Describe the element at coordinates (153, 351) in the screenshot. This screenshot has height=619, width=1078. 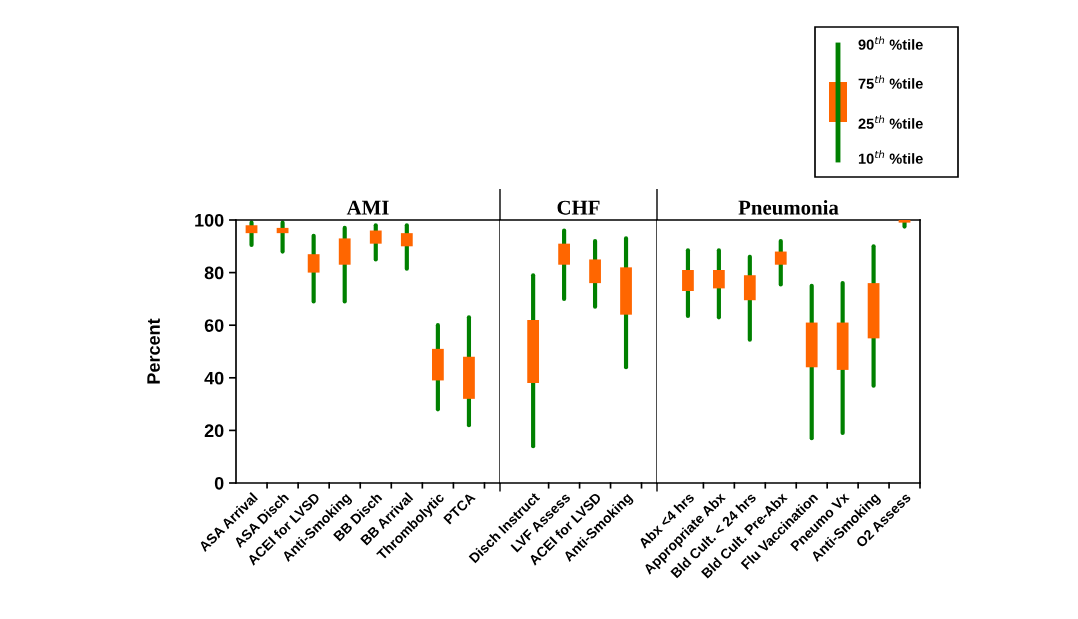
I see `y-axis-title: Percent` at that location.